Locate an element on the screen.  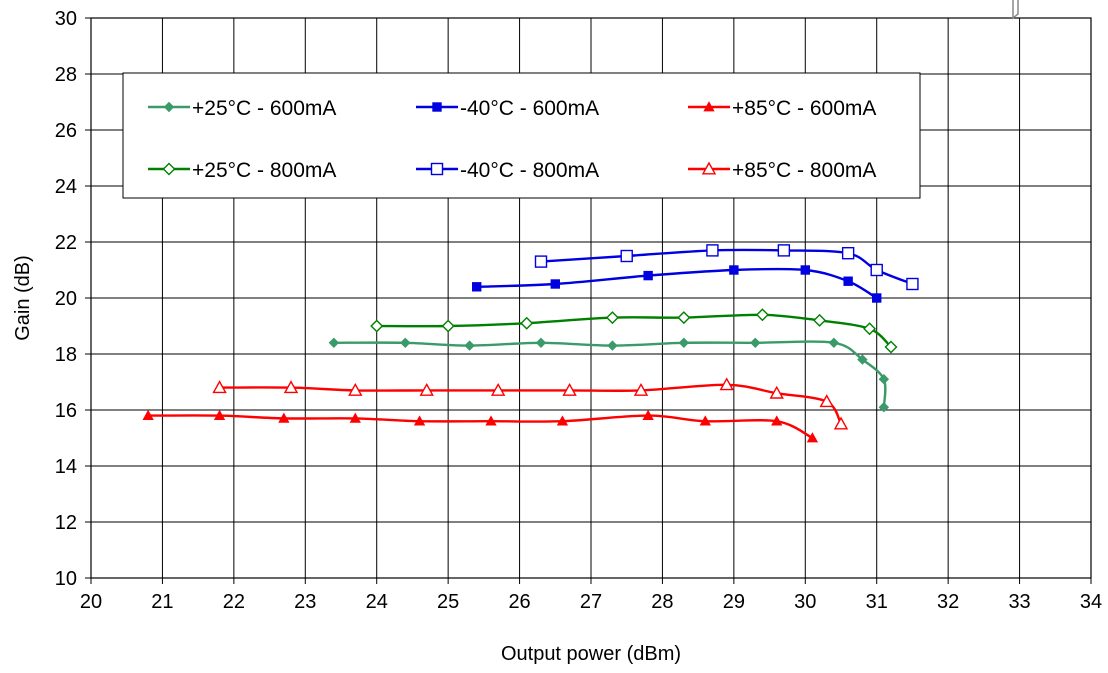
y-tick-label: 30 is located at coordinates (66, 19).